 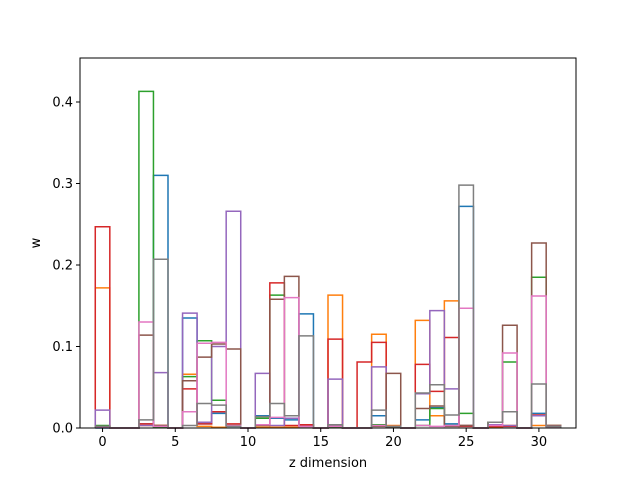 What do you see at coordinates (466, 442) in the screenshot?
I see `x-tick-label: 25` at bounding box center [466, 442].